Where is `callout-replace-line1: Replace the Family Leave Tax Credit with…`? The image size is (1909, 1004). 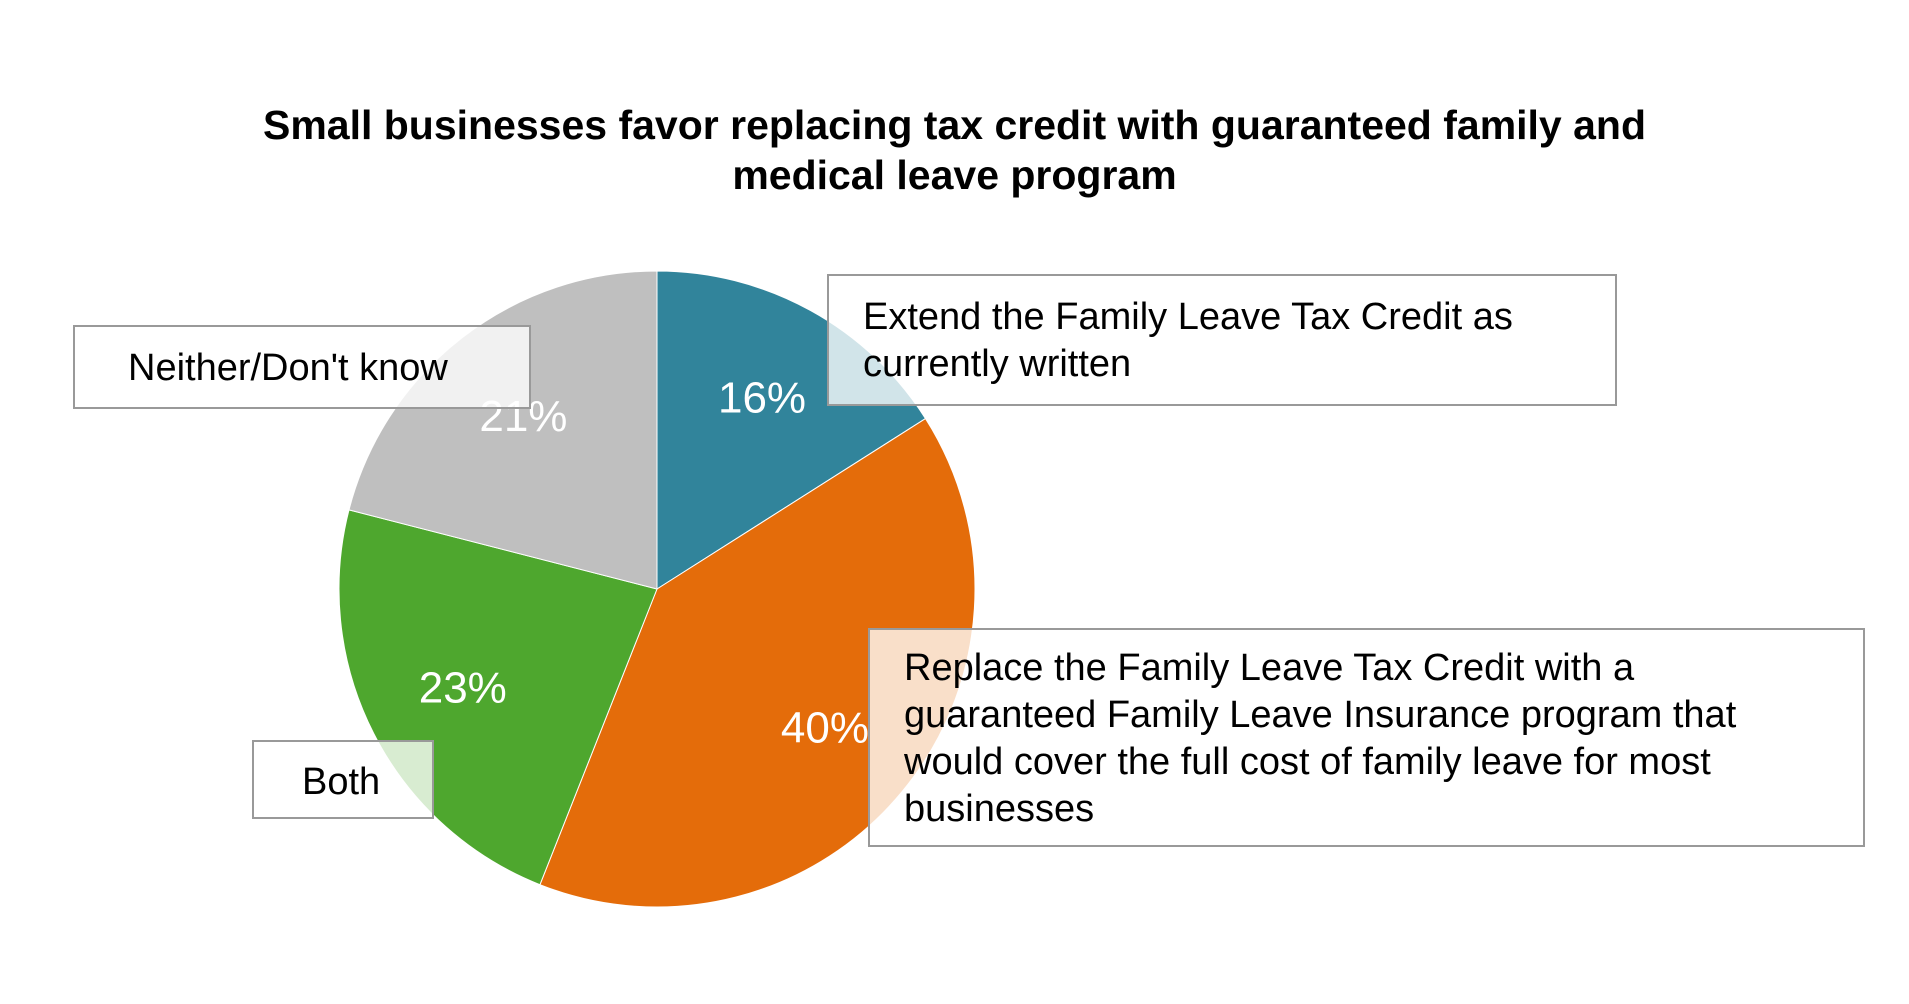
callout-replace-line1: Replace the Family Leave Tax Credit with… is located at coordinates (1269, 668).